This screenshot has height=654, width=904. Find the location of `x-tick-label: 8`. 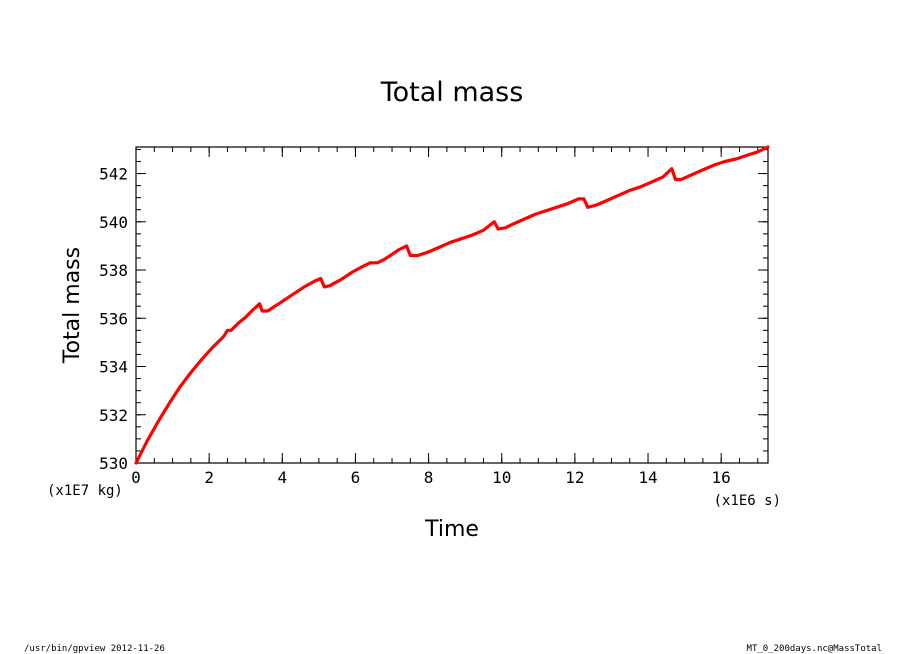

x-tick-label: 8 is located at coordinates (429, 477).